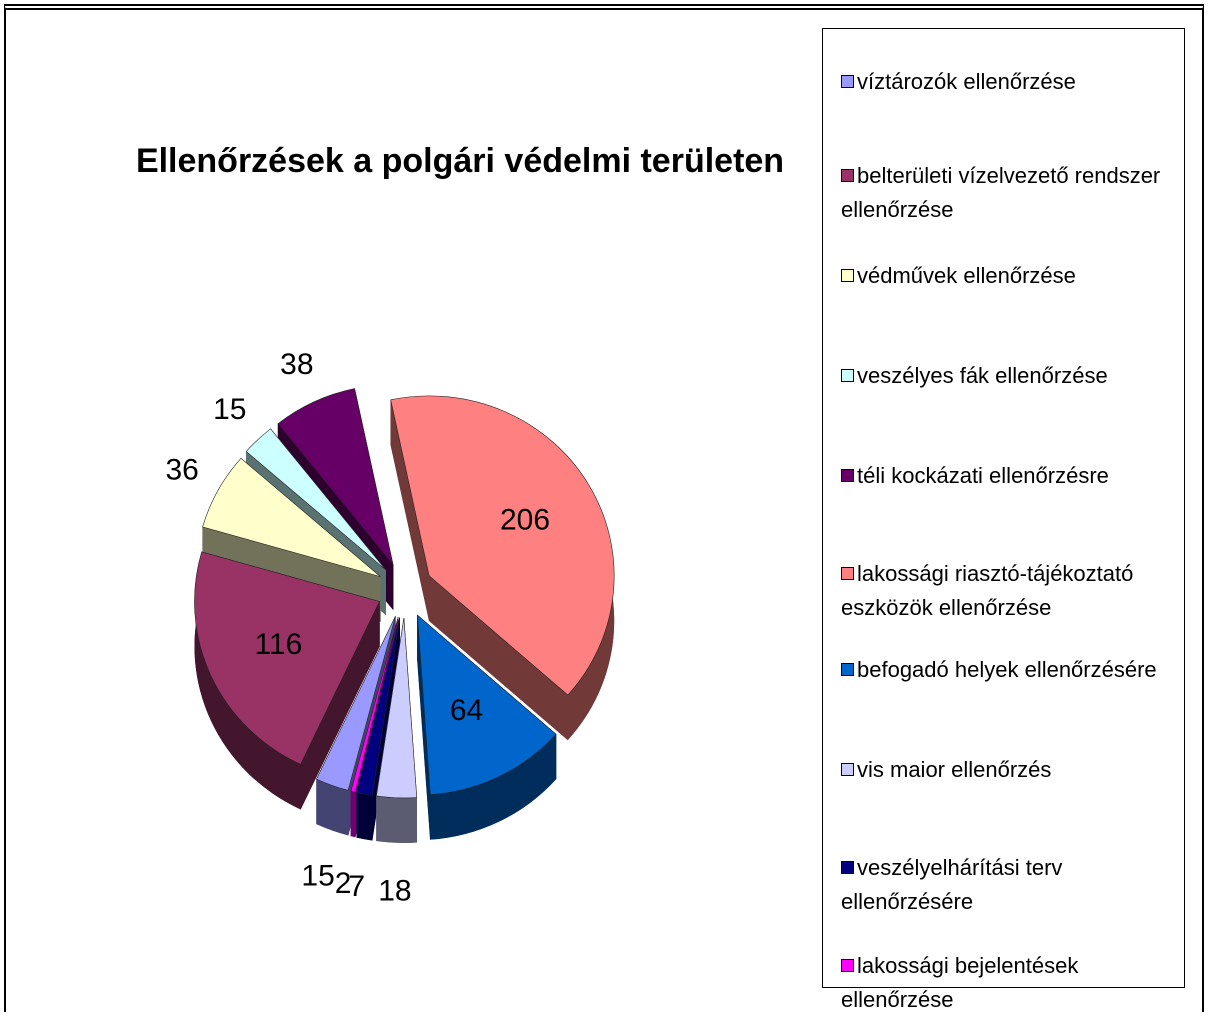 The width and height of the screenshot is (1214, 1017). I want to click on legend-label: lakossági bejelentések ellenőrzése, so click(960, 982).